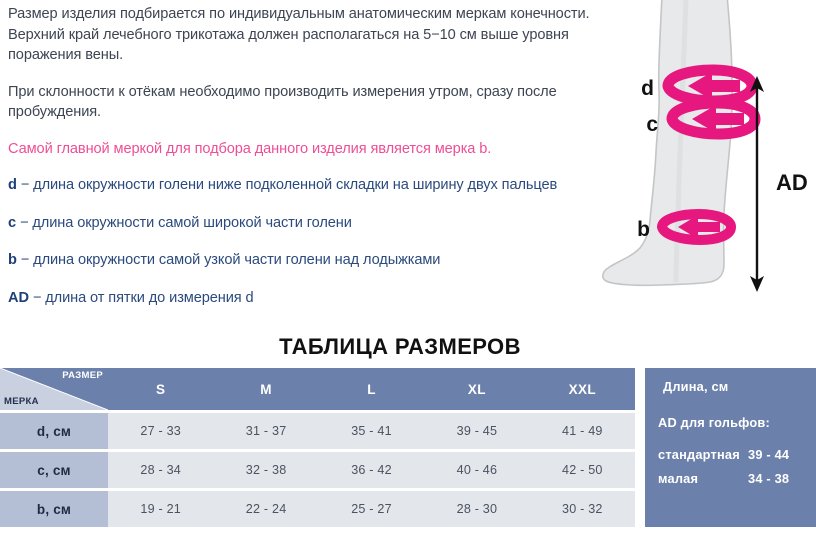  I want to click on length-panel-row-small: малая 34 - 38, so click(732, 478).